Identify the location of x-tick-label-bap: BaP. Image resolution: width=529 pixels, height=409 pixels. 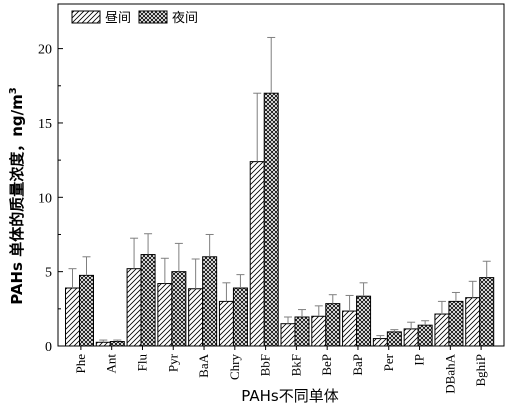
(357, 365).